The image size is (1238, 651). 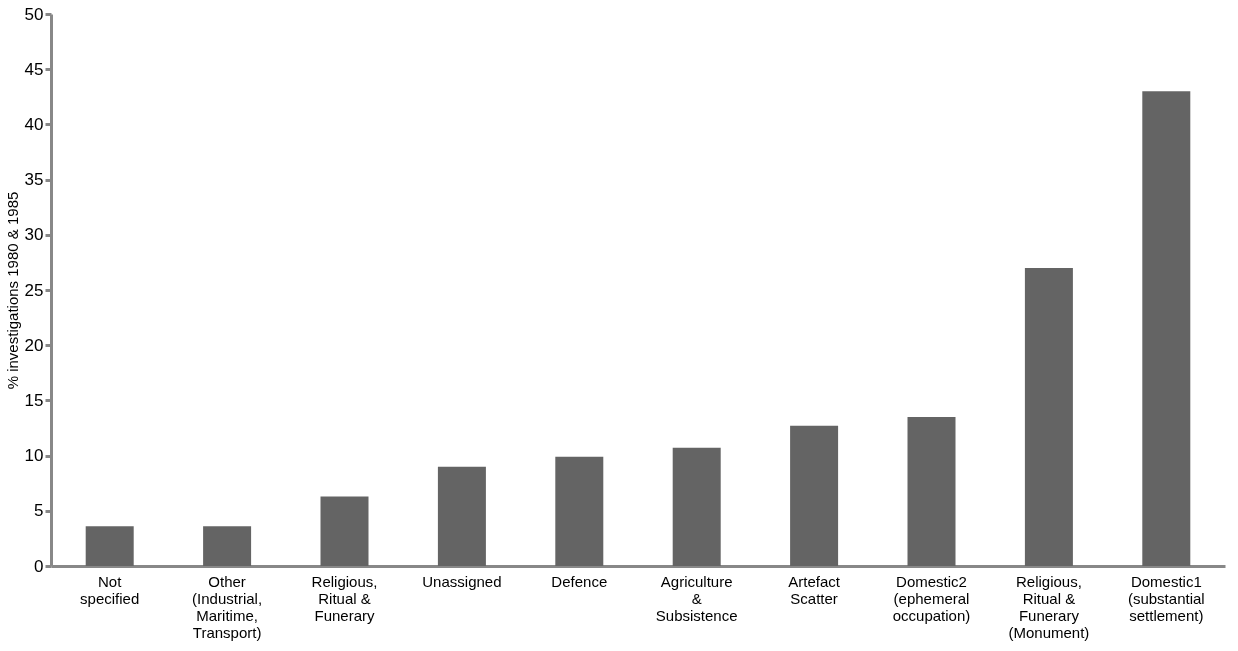 What do you see at coordinates (34, 456) in the screenshot?
I see `y-tick-label: 10` at bounding box center [34, 456].